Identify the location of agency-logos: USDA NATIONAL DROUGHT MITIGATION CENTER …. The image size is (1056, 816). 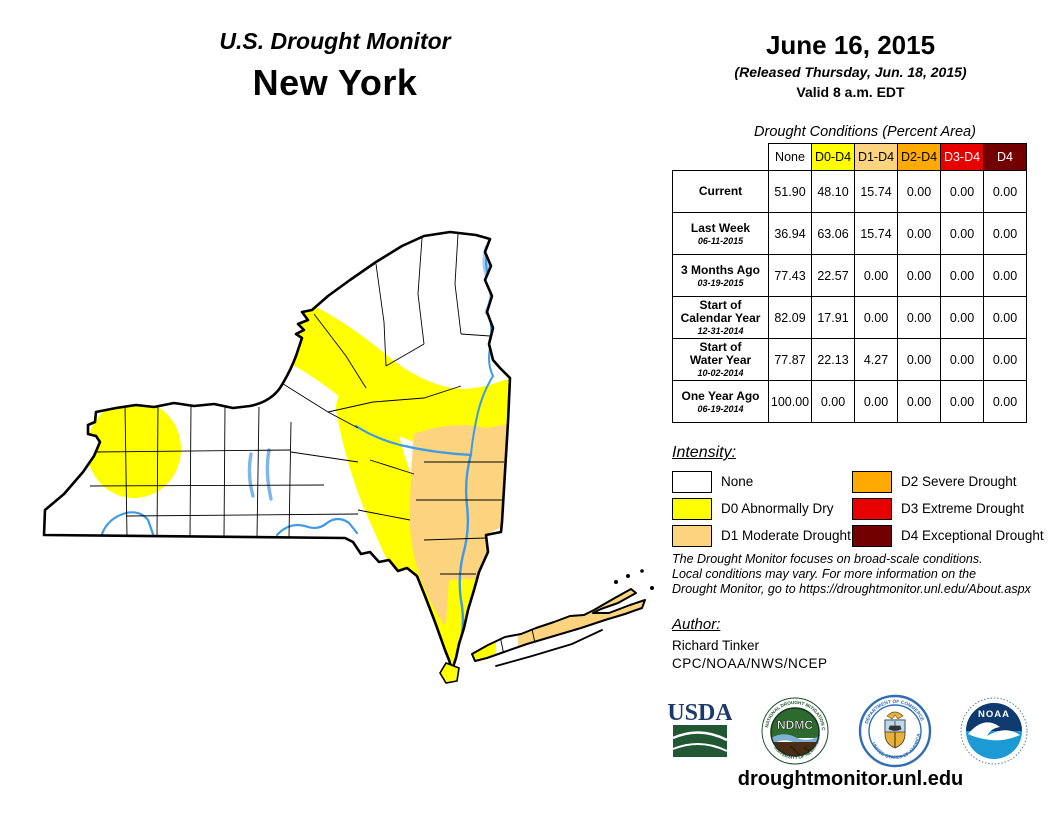
(848, 731).